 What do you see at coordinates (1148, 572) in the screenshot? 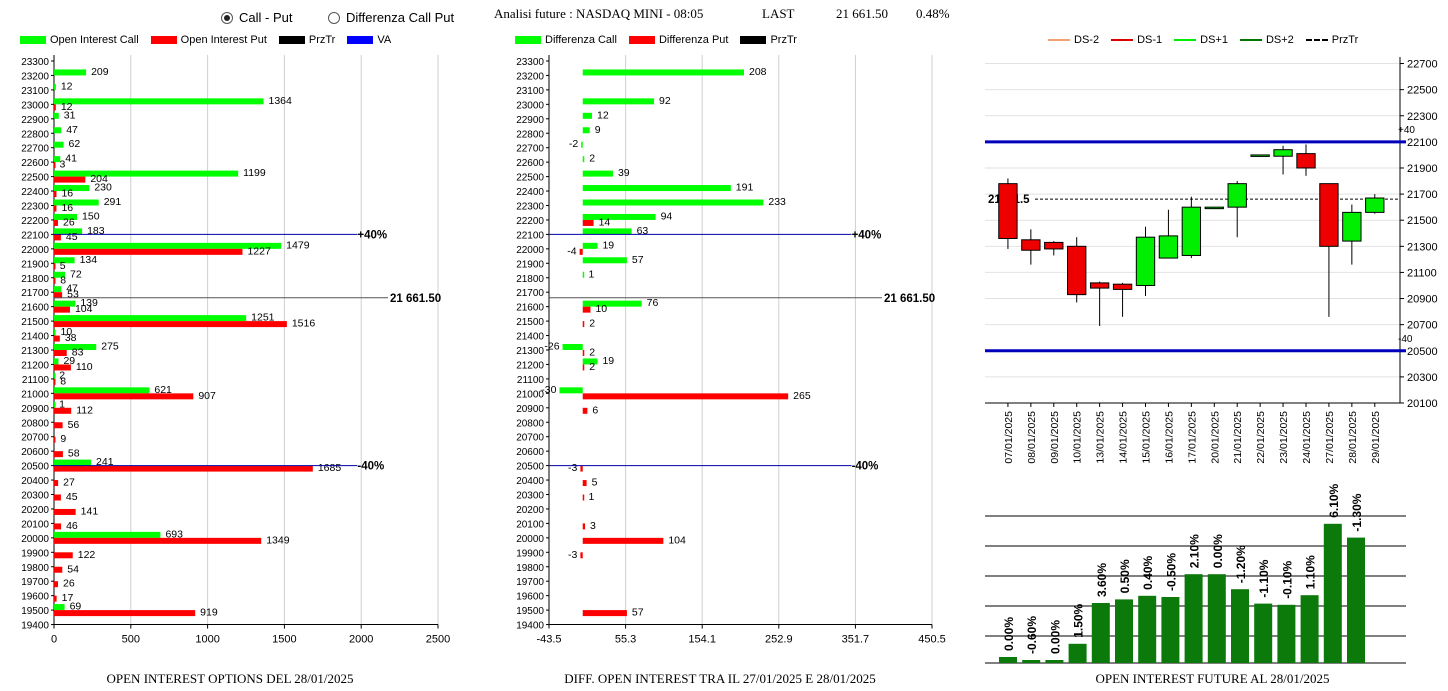
I see `future-bar-label: 0.40%` at bounding box center [1148, 572].